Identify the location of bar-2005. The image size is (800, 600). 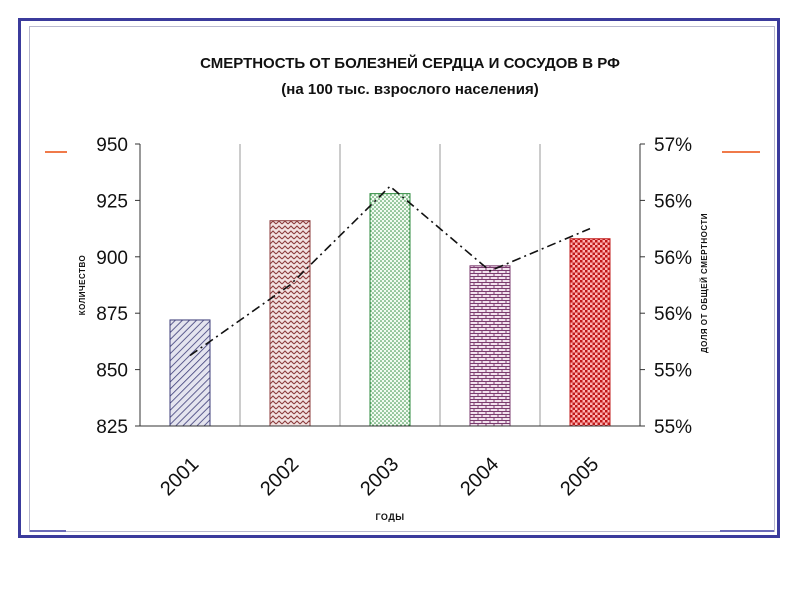
(590, 332).